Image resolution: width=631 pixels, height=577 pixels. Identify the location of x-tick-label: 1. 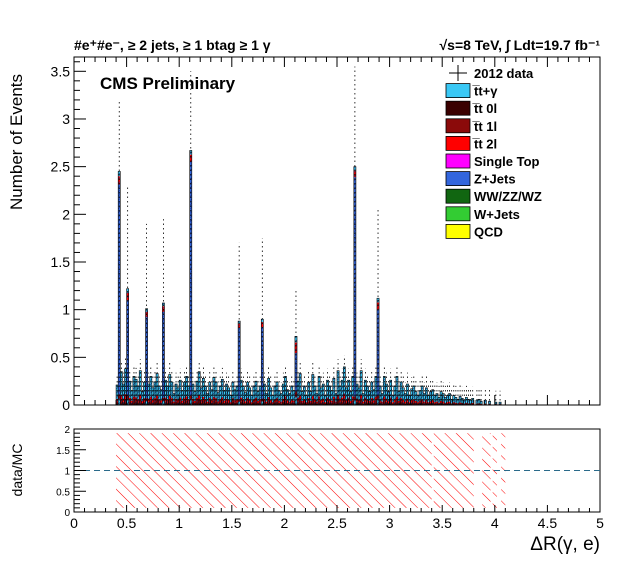
(179, 523).